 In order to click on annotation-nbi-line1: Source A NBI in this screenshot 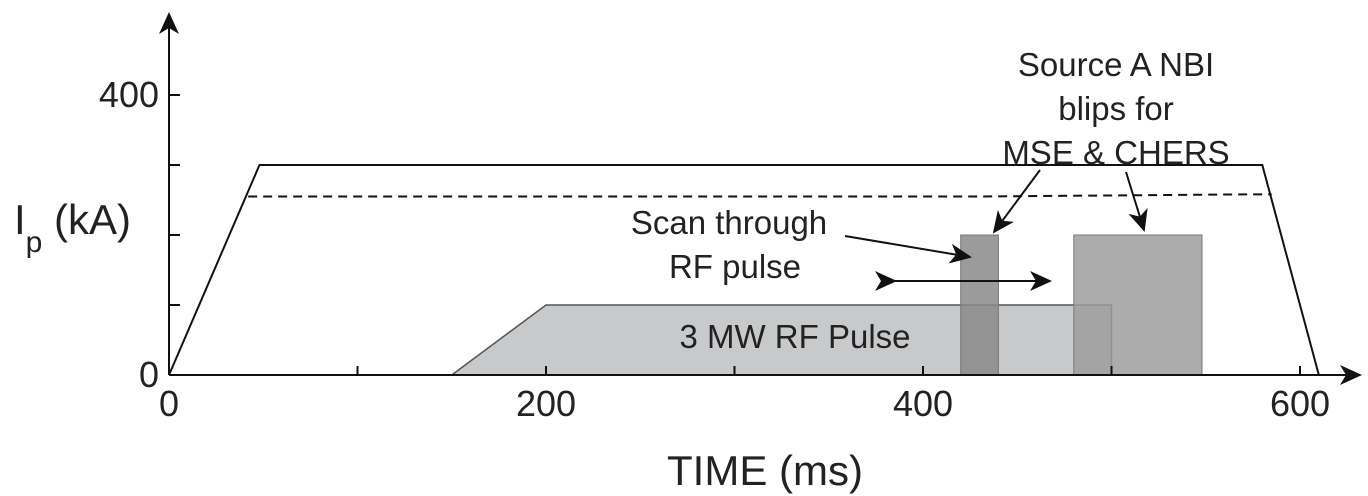, I will do `click(1116, 64)`.